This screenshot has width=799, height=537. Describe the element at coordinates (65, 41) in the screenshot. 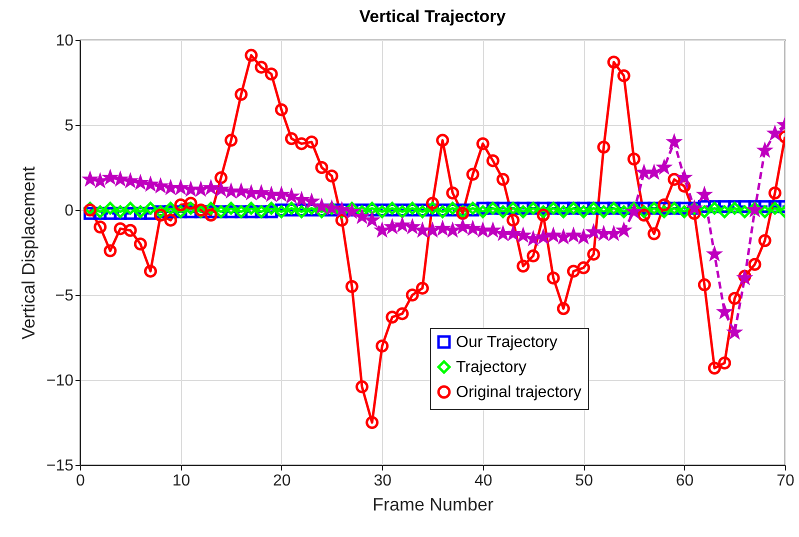

I see `y-tick-label: 10` at that location.